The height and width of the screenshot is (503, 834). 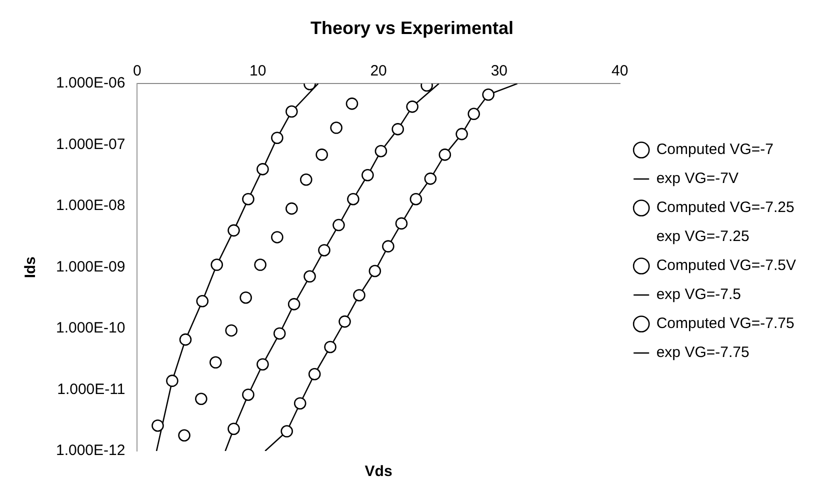 I want to click on legend-label: Computed VG=-7.25, so click(x=725, y=207).